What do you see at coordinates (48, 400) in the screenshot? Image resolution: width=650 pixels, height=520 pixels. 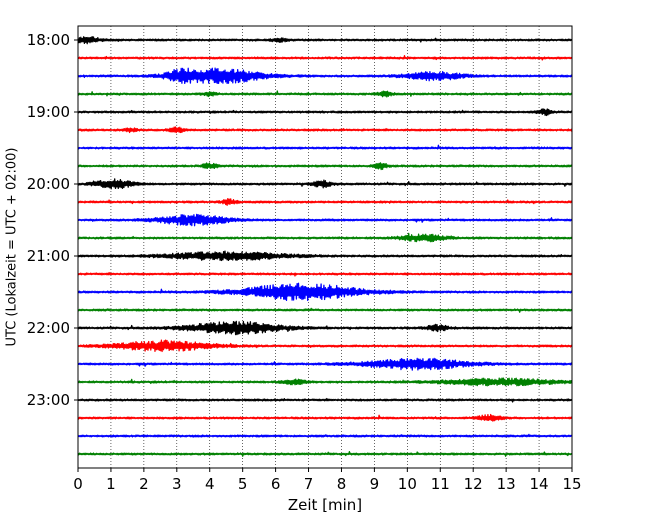 I see `y-tick-label: 23:00` at bounding box center [48, 400].